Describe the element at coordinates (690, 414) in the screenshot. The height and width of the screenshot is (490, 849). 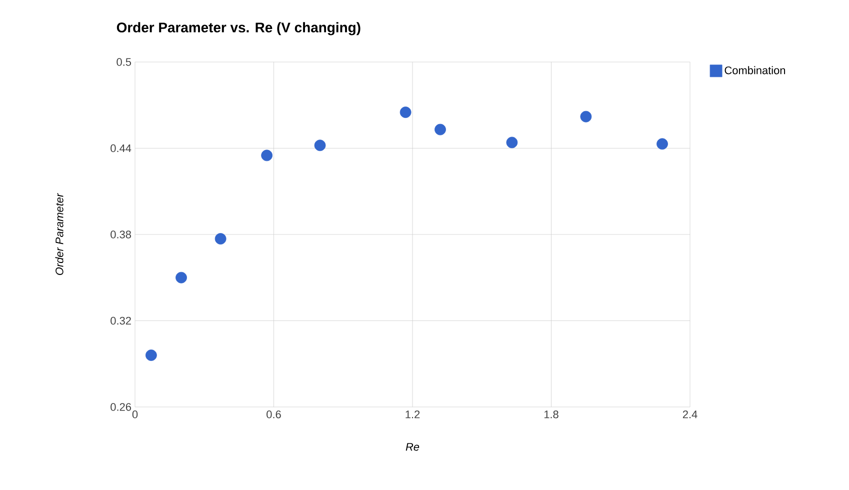
I see `x-tick-label: 2.4` at that location.